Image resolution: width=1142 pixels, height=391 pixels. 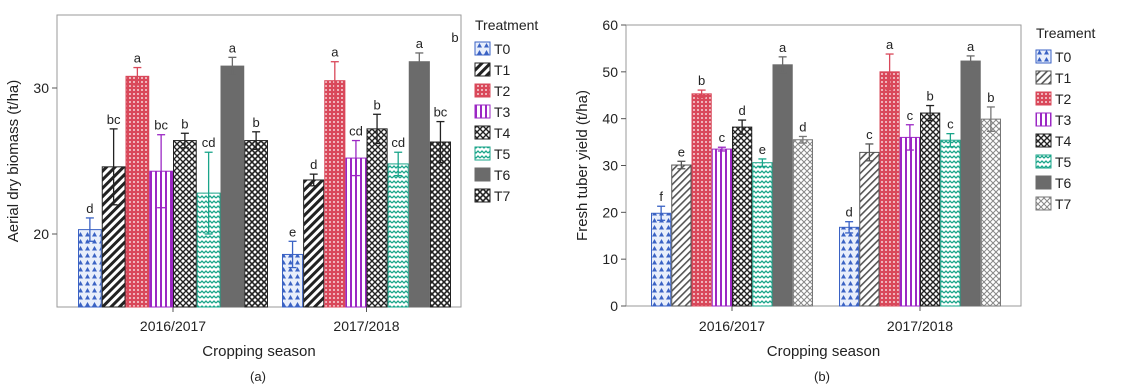 I want to click on y-tick-label: 10, so click(x=610, y=259).